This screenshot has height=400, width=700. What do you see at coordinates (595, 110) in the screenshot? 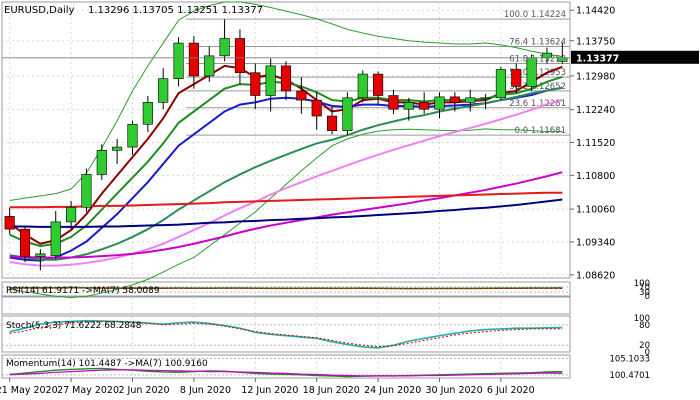
I see `price-tick-label: 1.12240` at bounding box center [595, 110].